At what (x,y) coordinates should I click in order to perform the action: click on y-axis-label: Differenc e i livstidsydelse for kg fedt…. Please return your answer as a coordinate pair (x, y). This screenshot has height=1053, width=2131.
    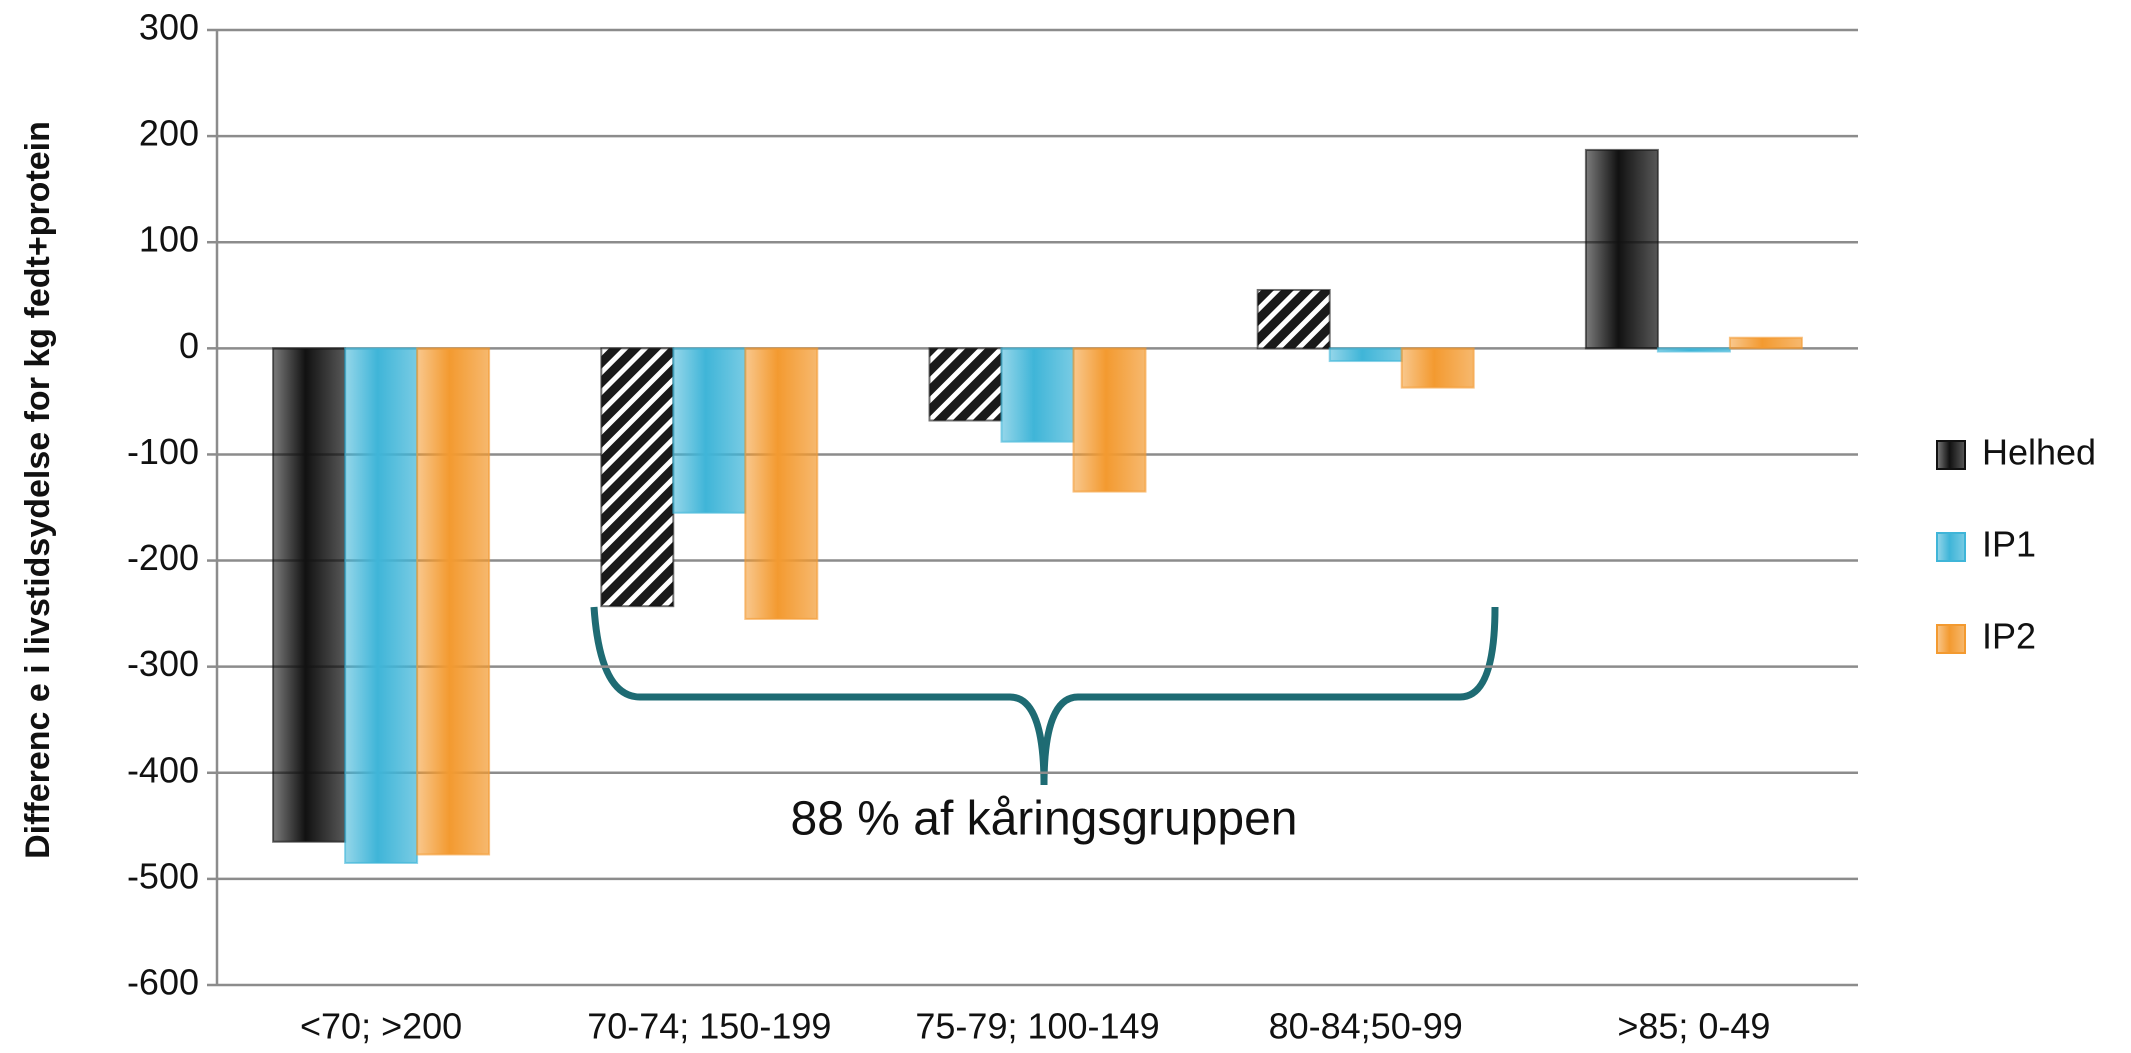
    Looking at the image, I should click on (38, 490).